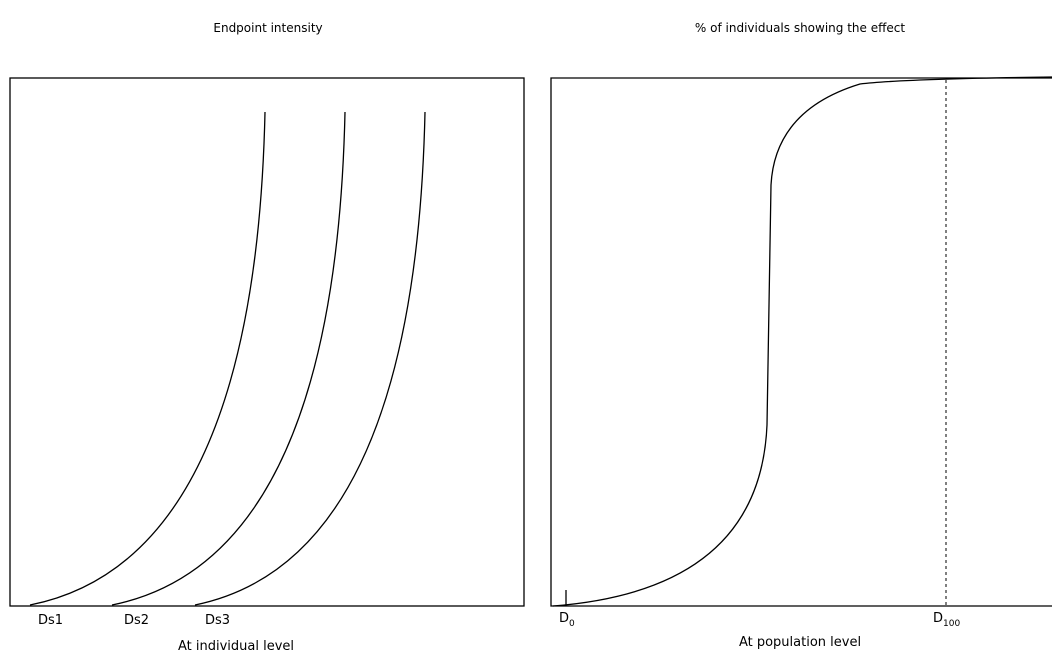 Image resolution: width=1052 pixels, height=654 pixels. I want to click on x-label: D100, so click(946, 620).